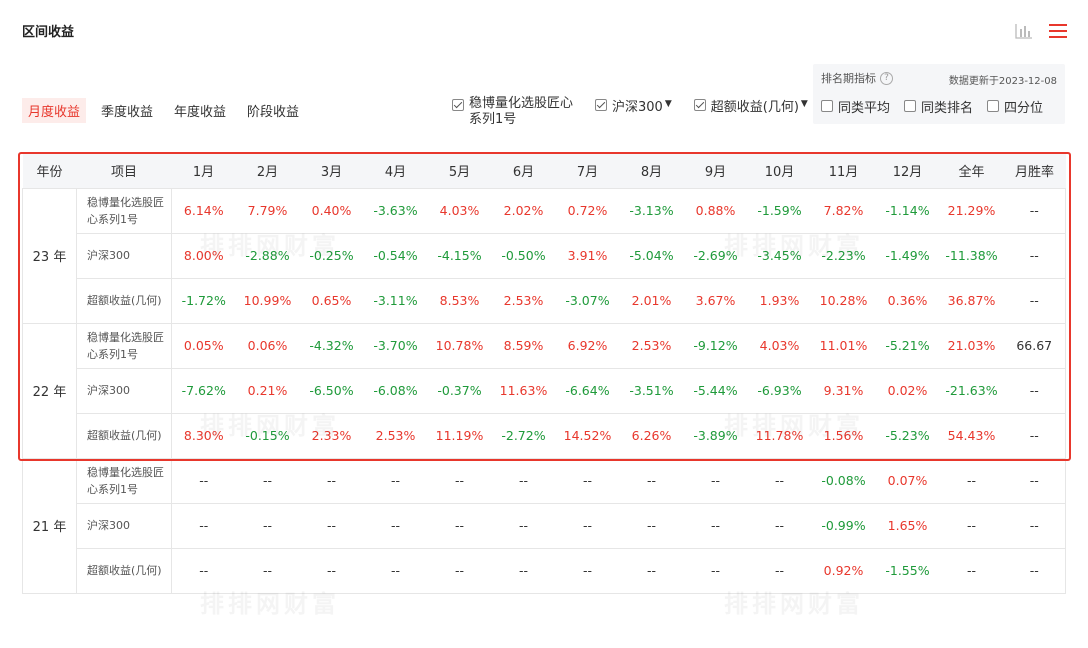 The image size is (1088, 648). I want to click on column-header: 10月, so click(779, 171).